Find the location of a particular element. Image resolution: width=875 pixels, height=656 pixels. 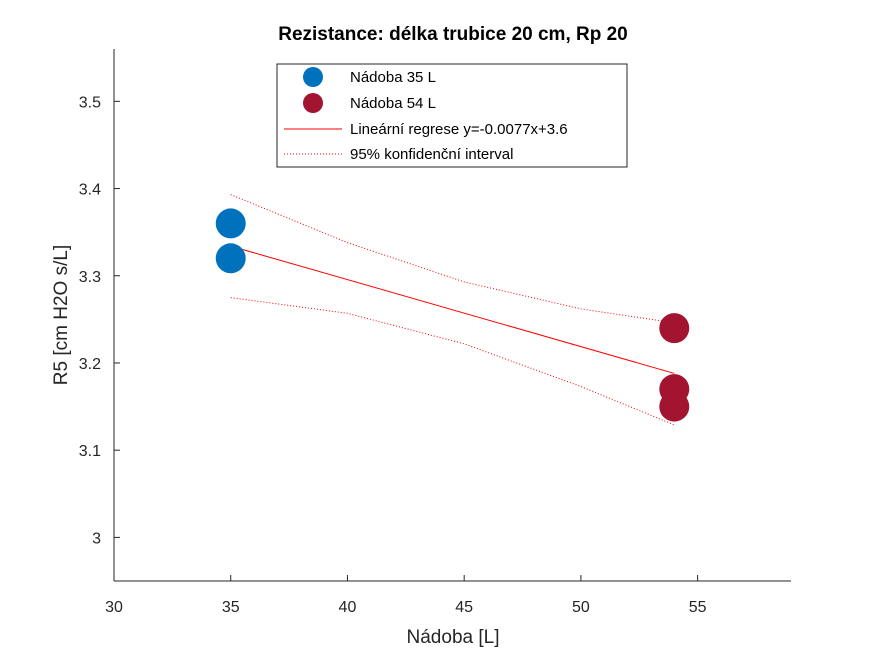

x-tick-label: 35 is located at coordinates (231, 607).